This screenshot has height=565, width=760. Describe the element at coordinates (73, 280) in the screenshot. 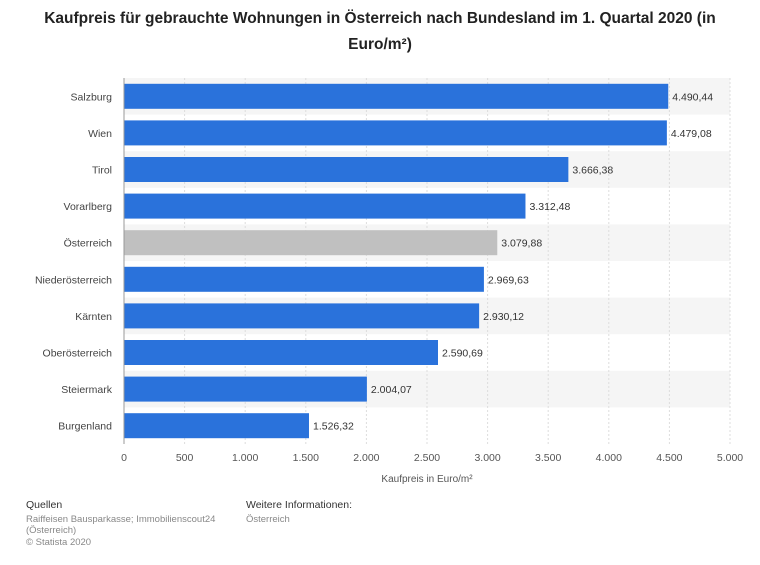

I see `category-label: Niederösterreich` at that location.